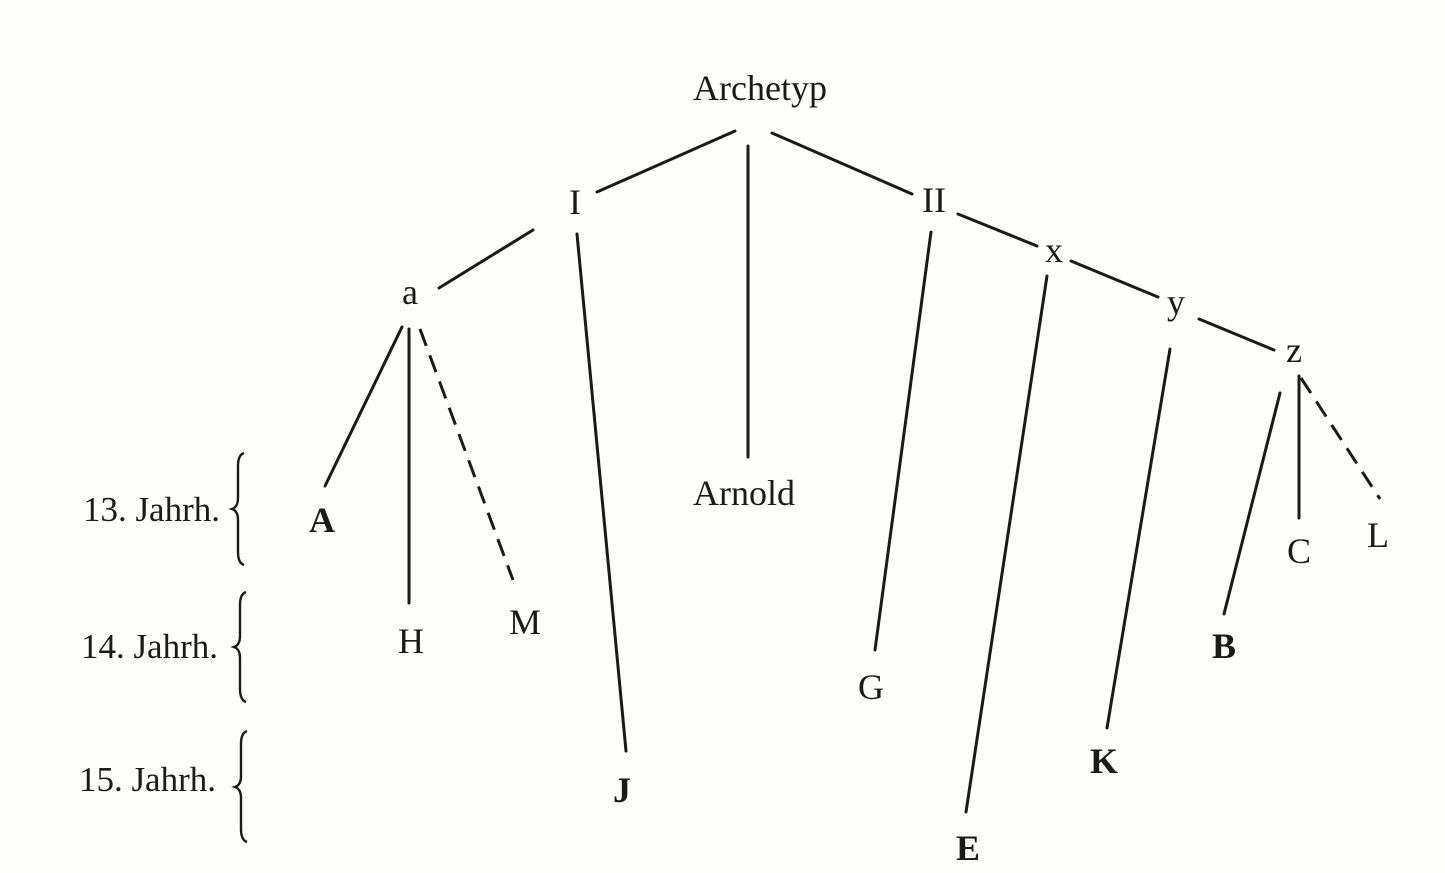  What do you see at coordinates (411, 641) in the screenshot?
I see `node-H: H` at bounding box center [411, 641].